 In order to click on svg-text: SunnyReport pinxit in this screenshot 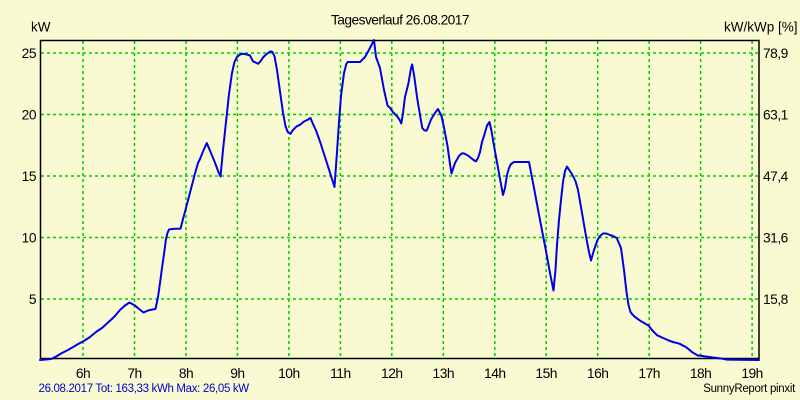, I will do `click(749, 389)`.